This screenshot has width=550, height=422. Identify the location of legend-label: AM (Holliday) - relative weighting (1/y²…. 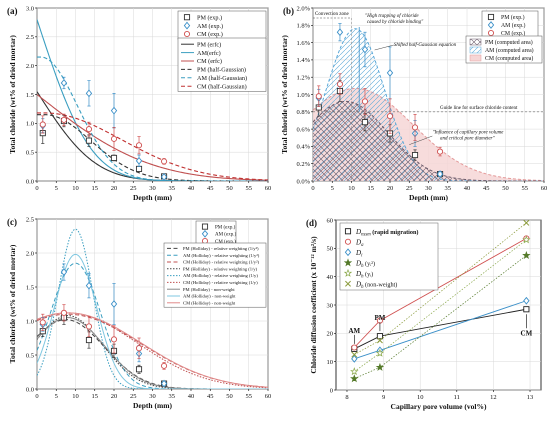
(221, 255).